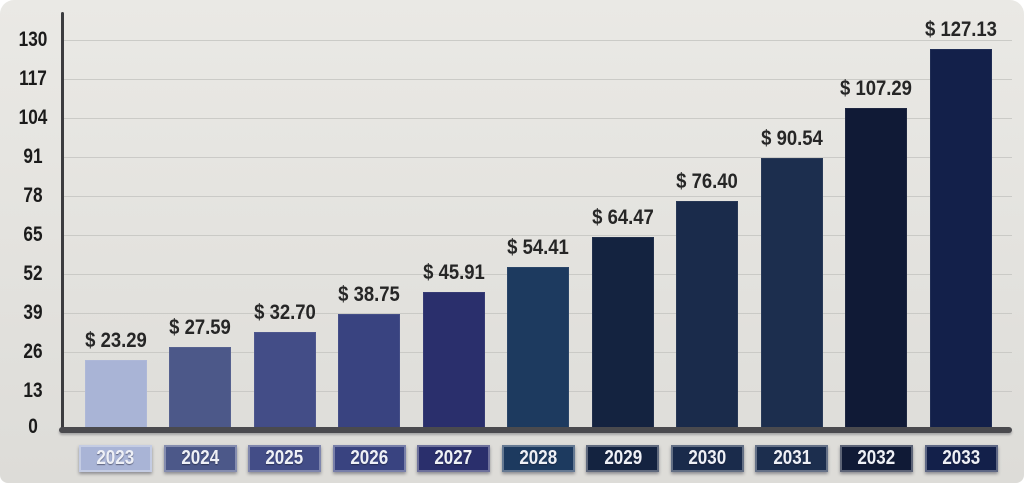 Image resolution: width=1024 pixels, height=483 pixels. I want to click on y-tick-label-104: 104, so click(33, 117).